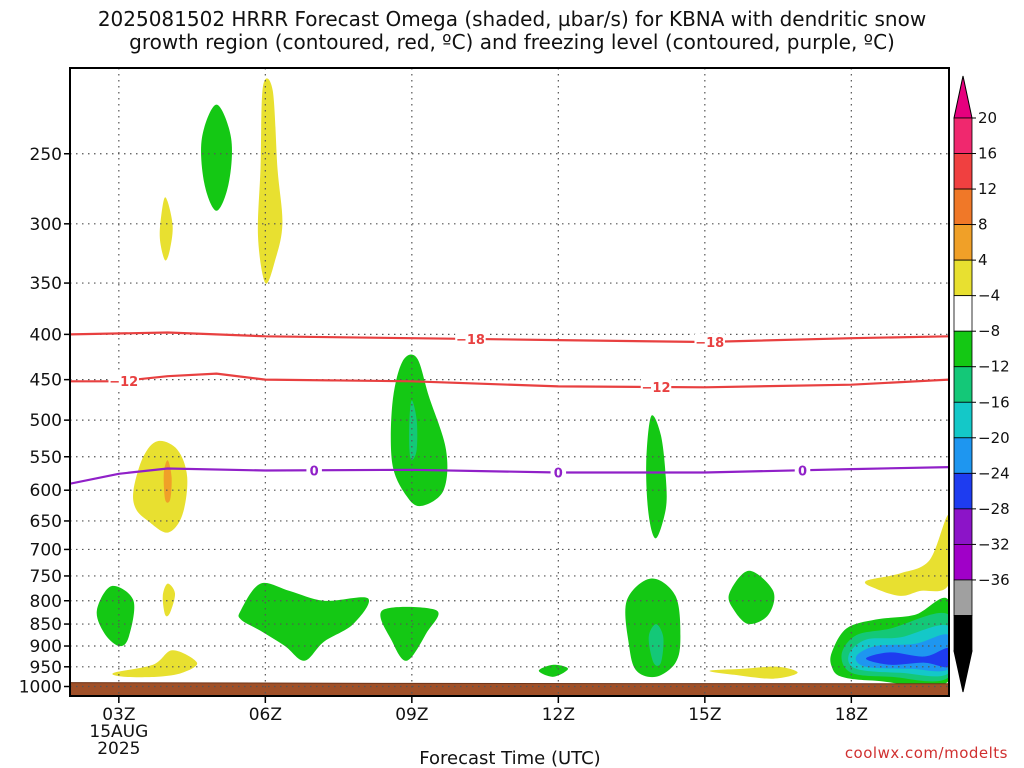 This screenshot has width=1024, height=768. Describe the element at coordinates (46, 458) in the screenshot. I see `y-tick-label-550: 550` at that location.